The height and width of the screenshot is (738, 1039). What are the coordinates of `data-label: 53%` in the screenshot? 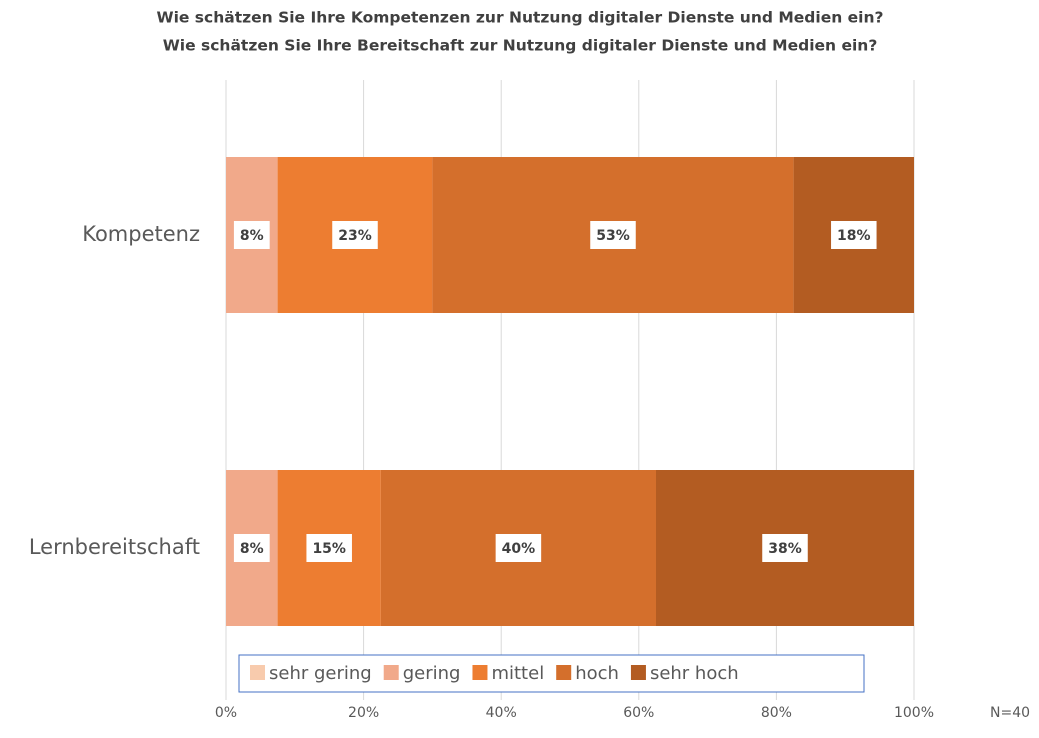 It's located at (613, 235).